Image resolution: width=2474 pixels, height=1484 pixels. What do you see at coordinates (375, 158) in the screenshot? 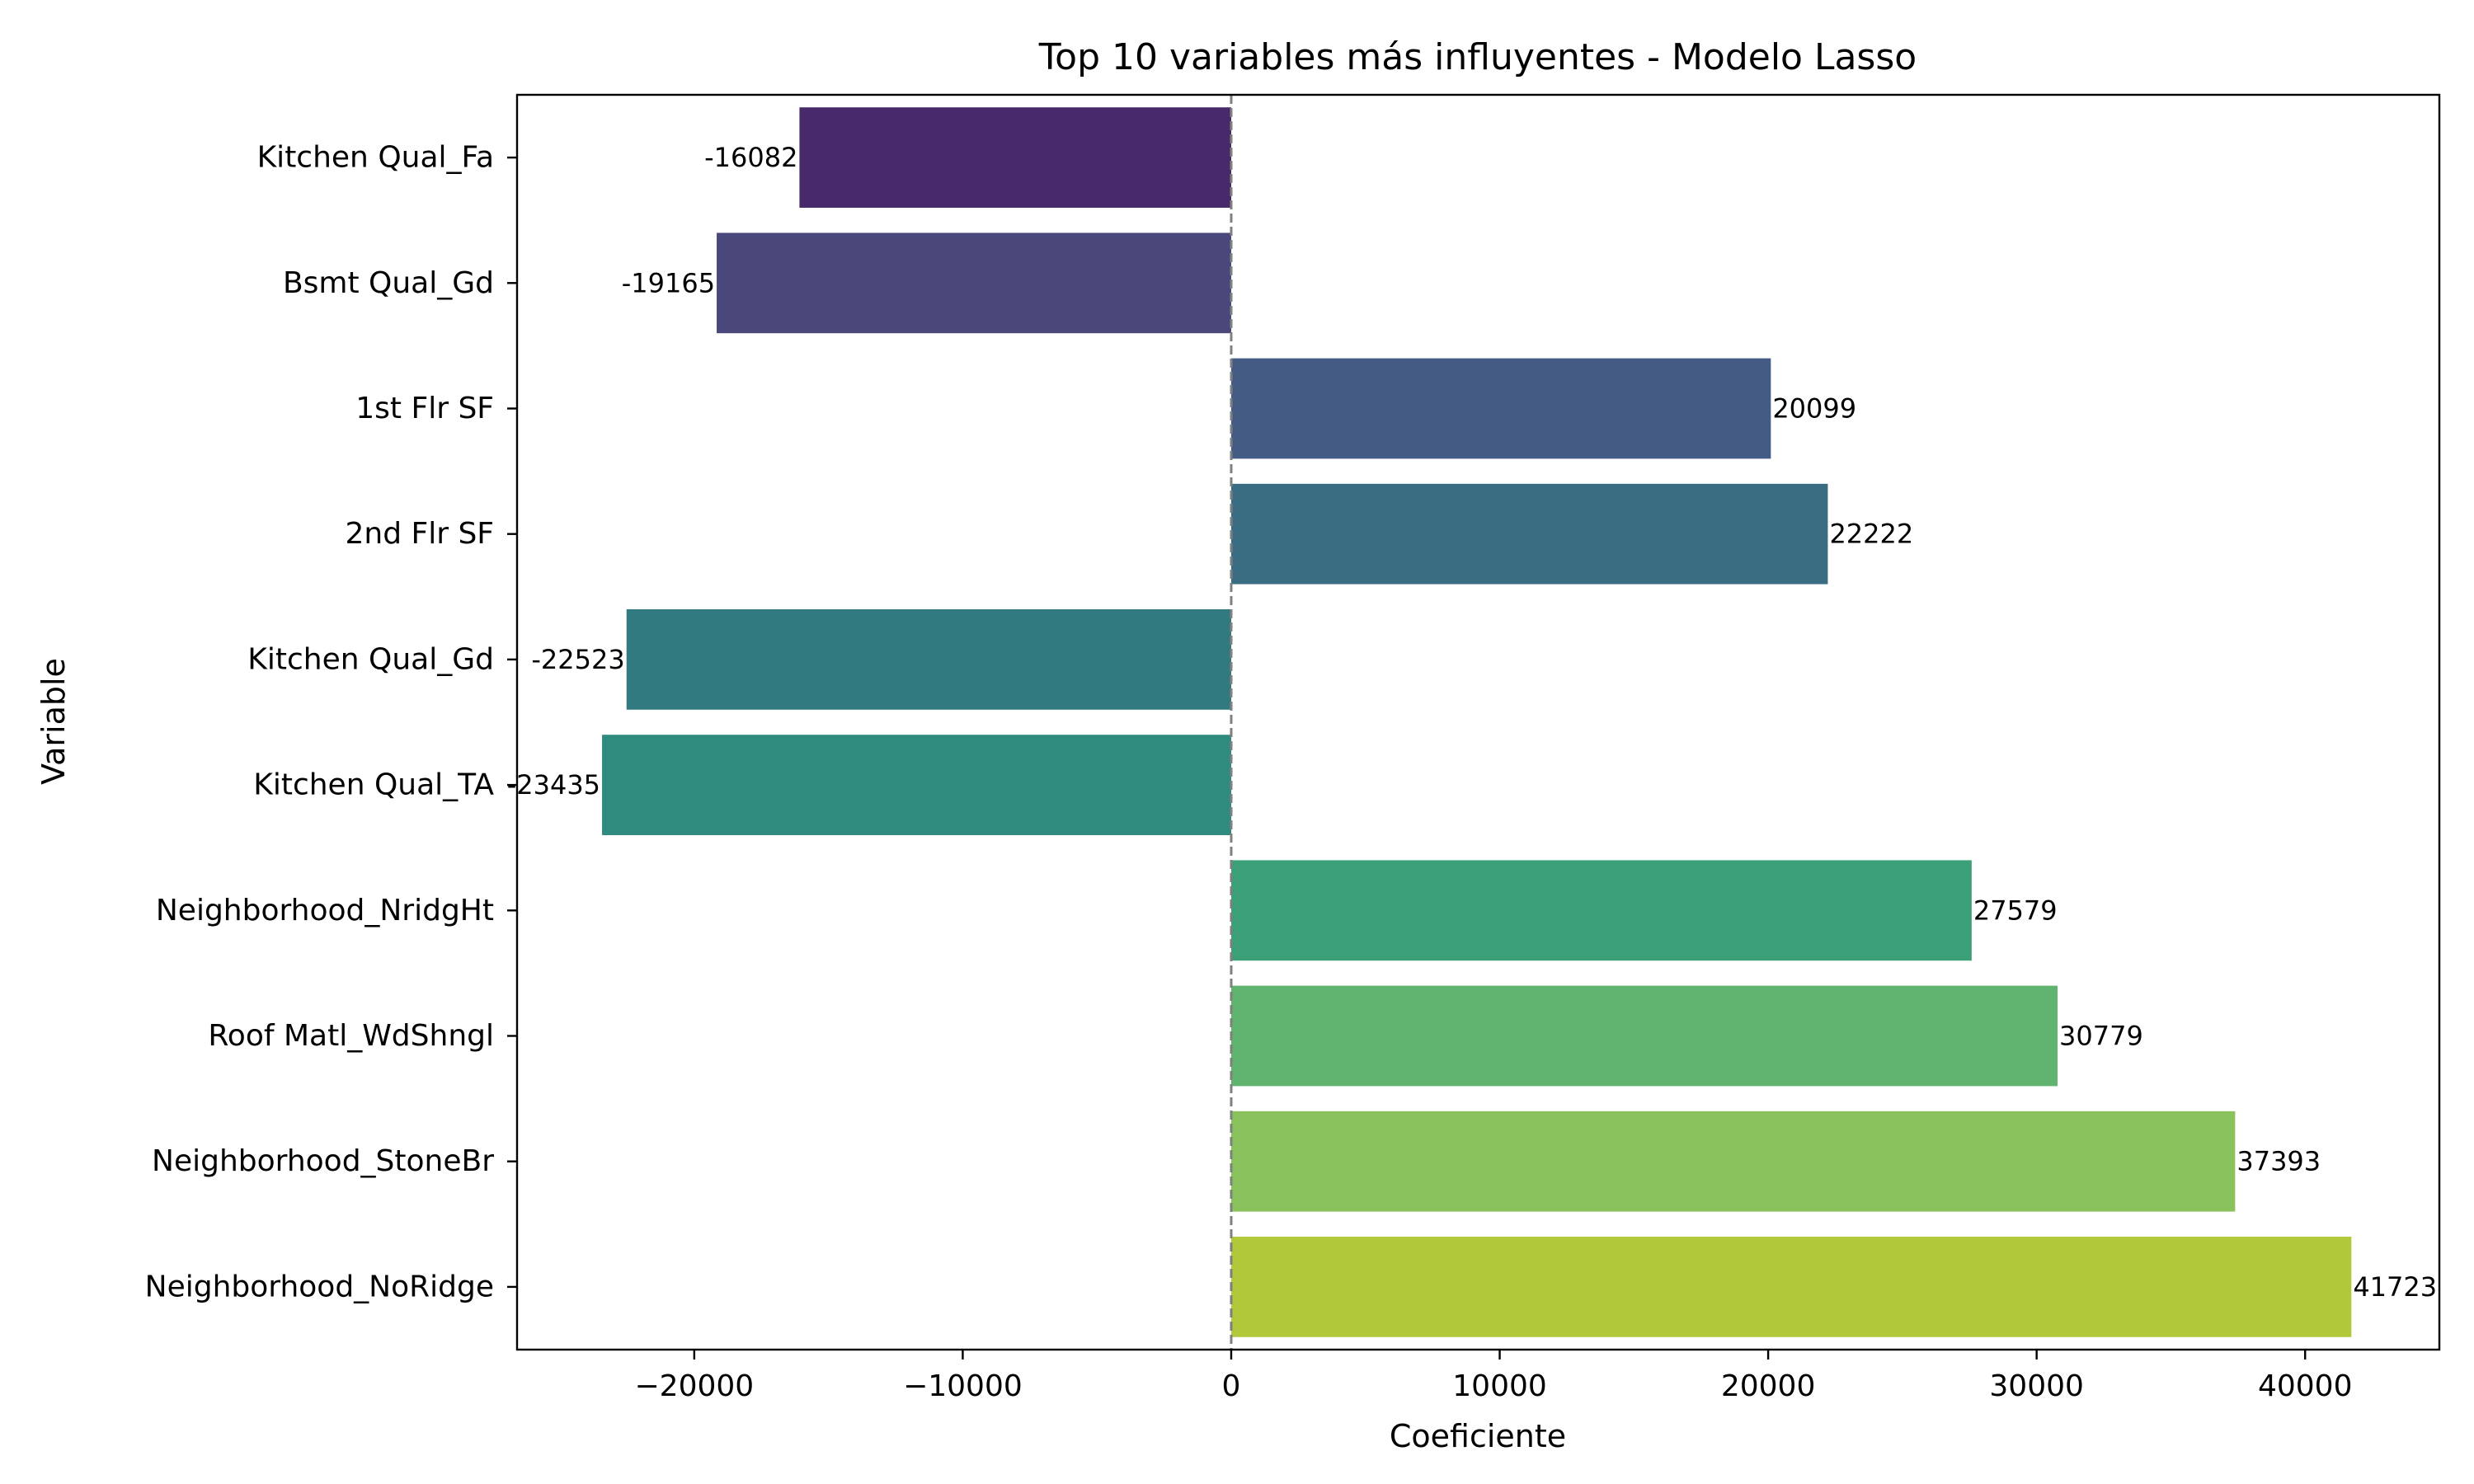
I see `y-tick-label: Kitchen Qual_Fa` at bounding box center [375, 158].